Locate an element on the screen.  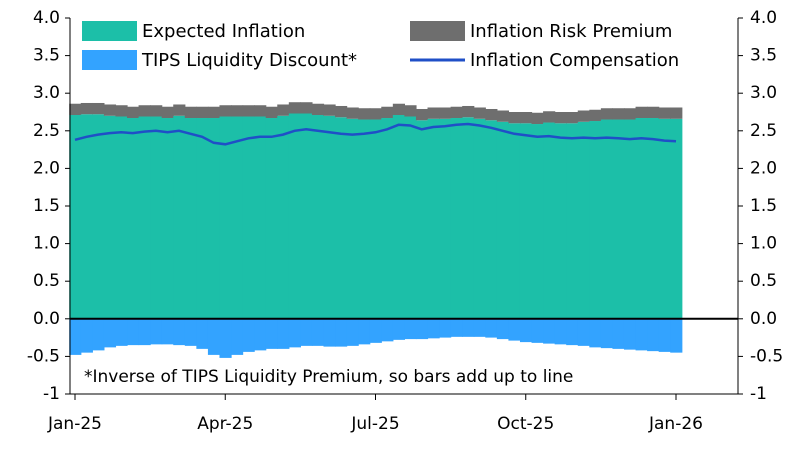
x-tick-label: Jan-26 is located at coordinates (675, 424).